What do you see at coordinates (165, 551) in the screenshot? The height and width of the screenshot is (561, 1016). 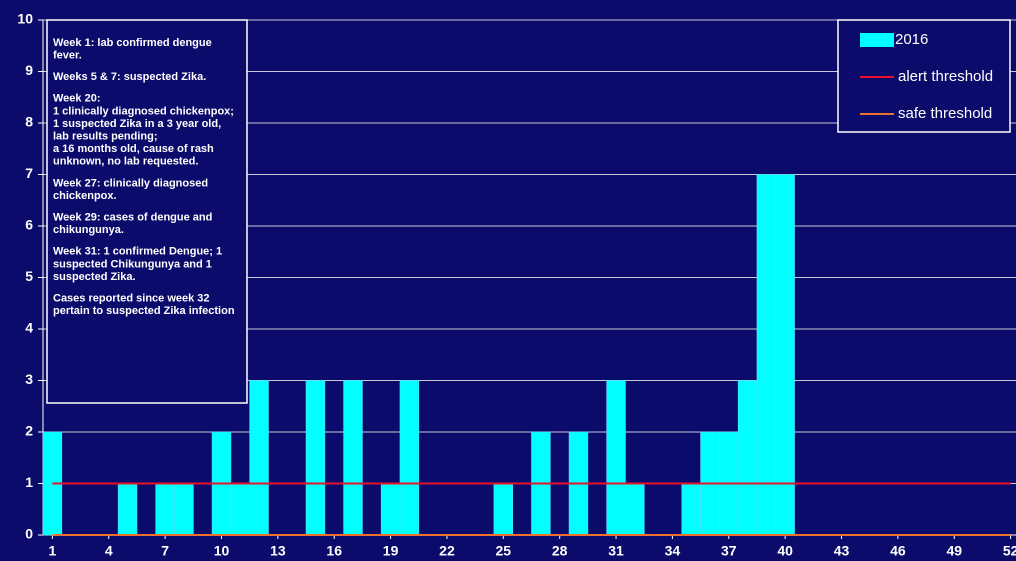 I see `x-tick-label: 7` at bounding box center [165, 551].